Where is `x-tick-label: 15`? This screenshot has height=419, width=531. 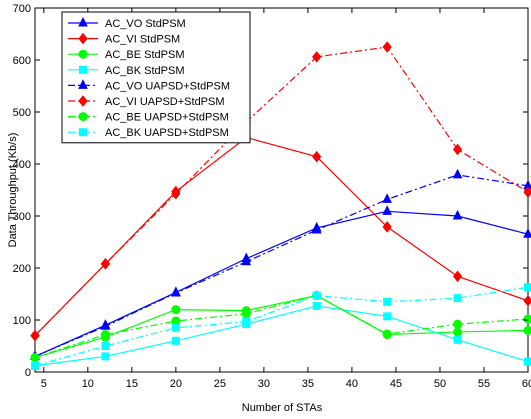
x-tick-label: 15 is located at coordinates (132, 384).